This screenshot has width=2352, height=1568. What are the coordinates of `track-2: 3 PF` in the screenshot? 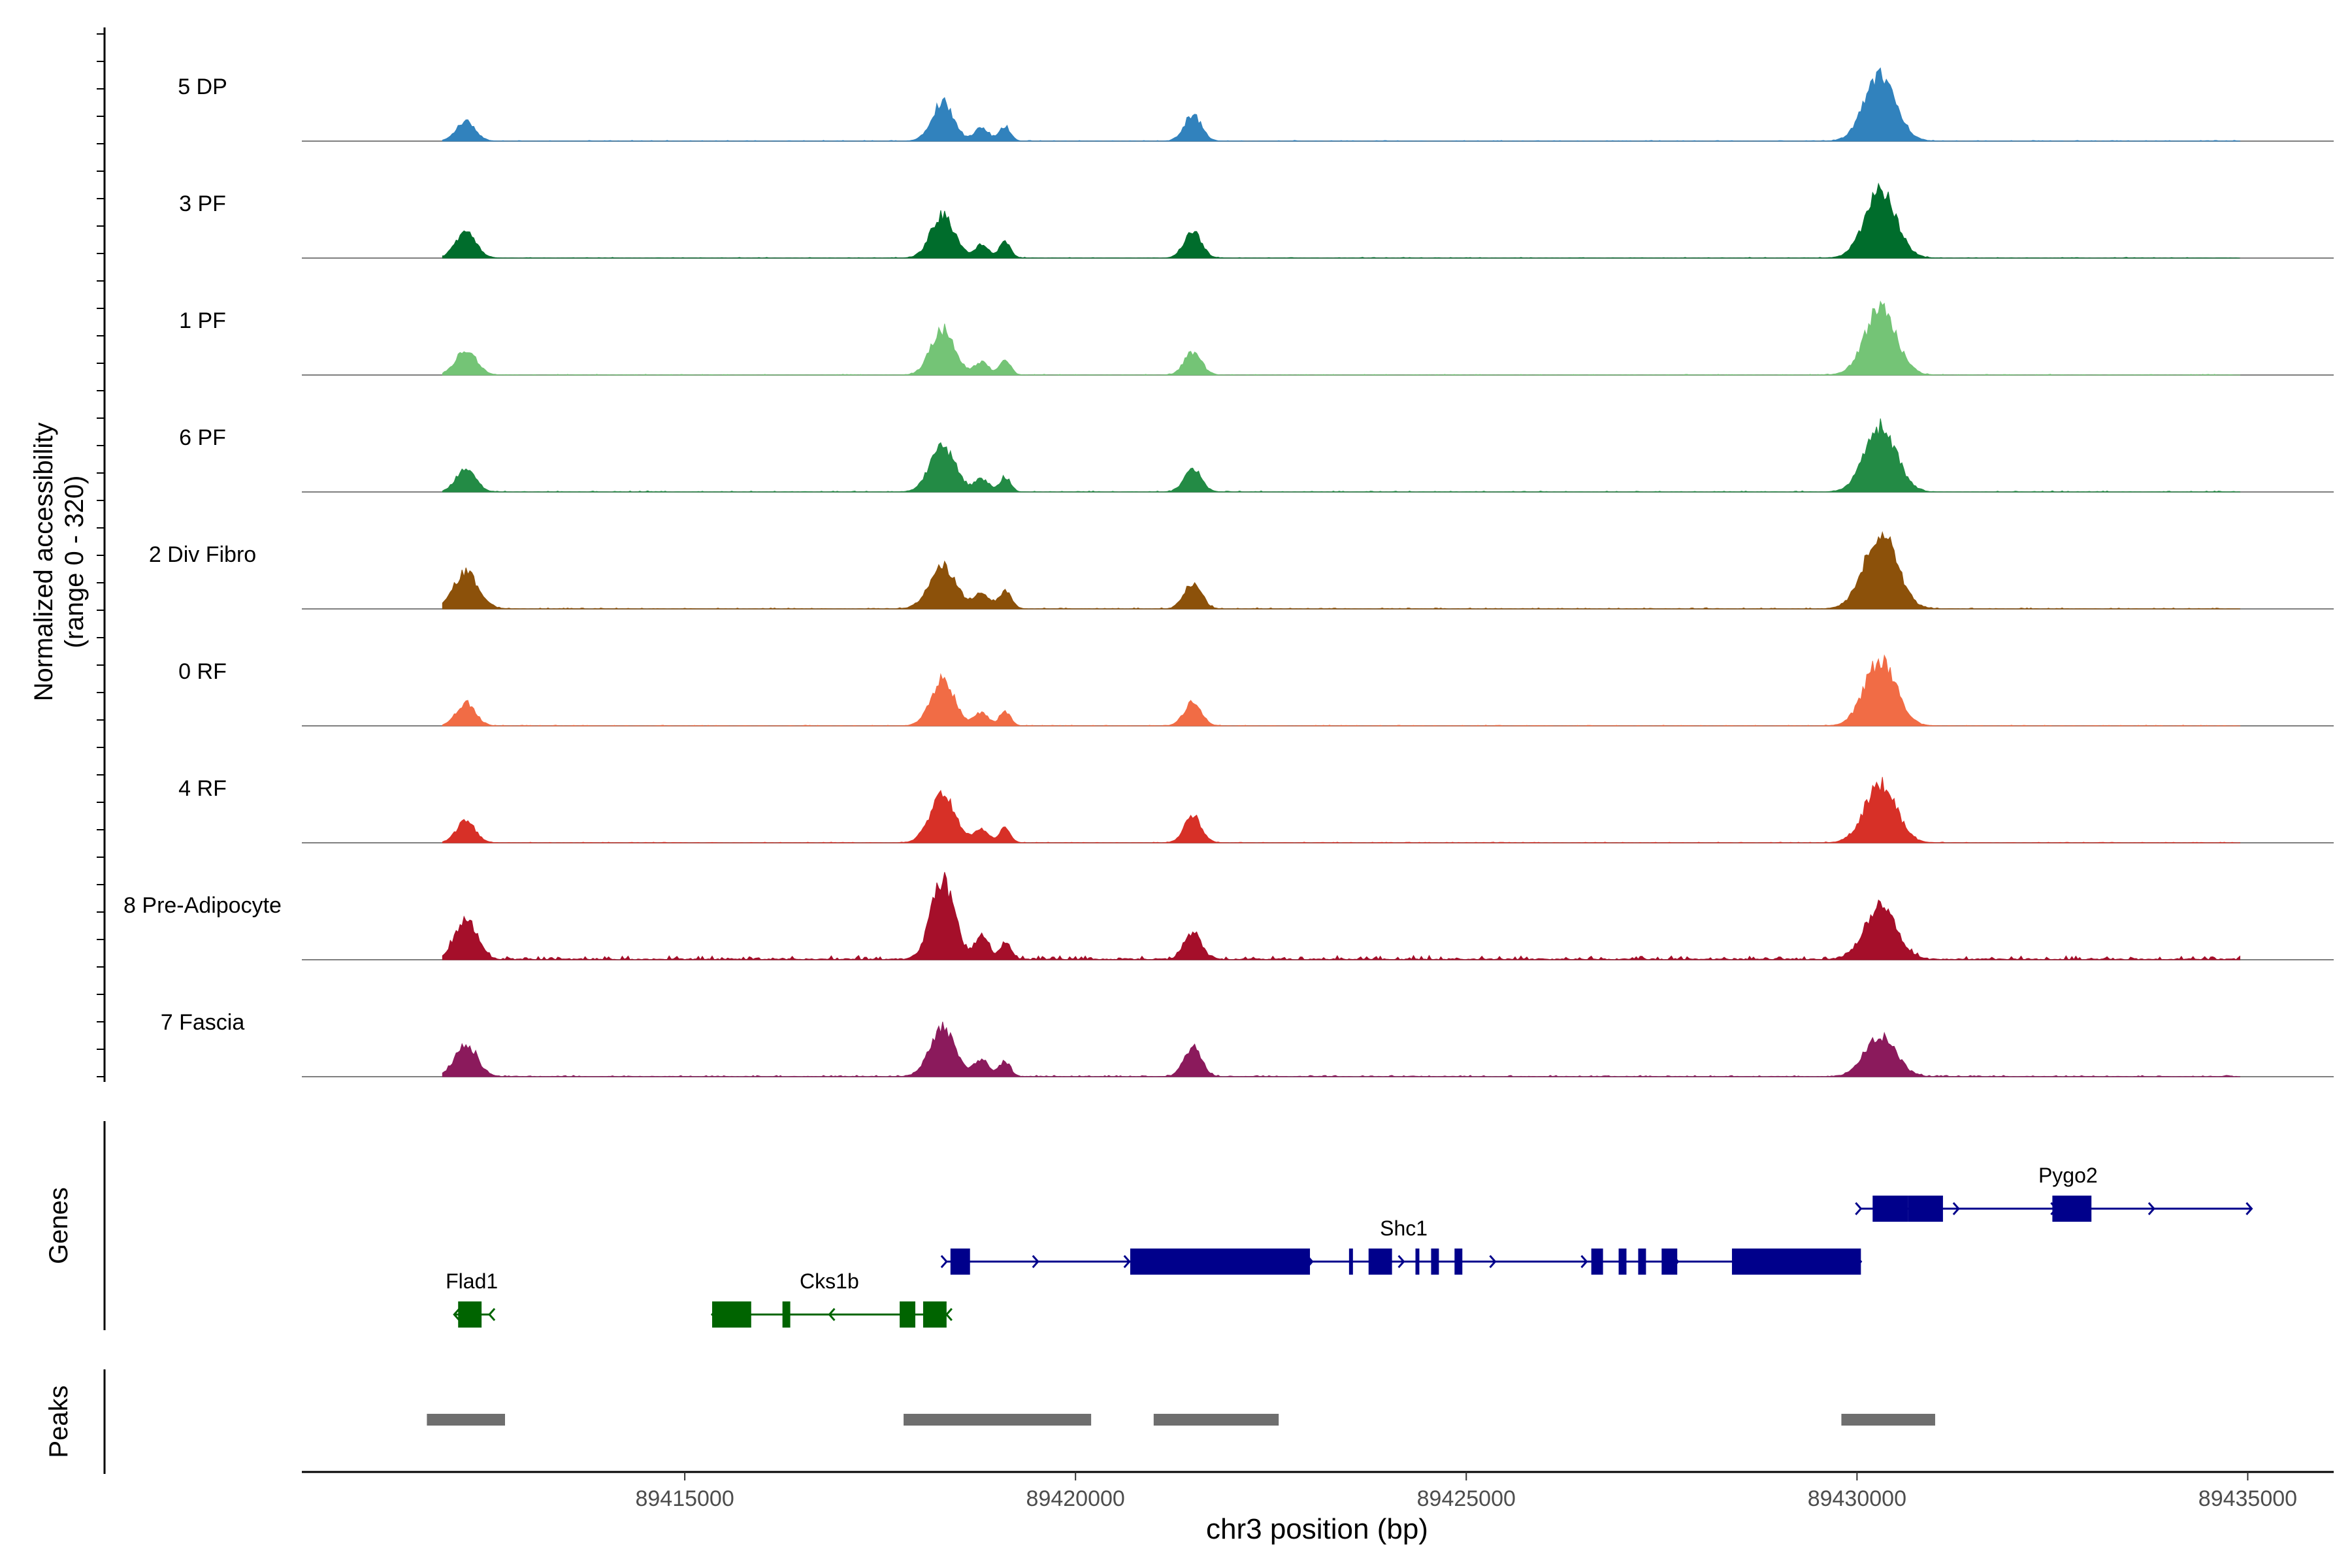 It's located at (1256, 220).